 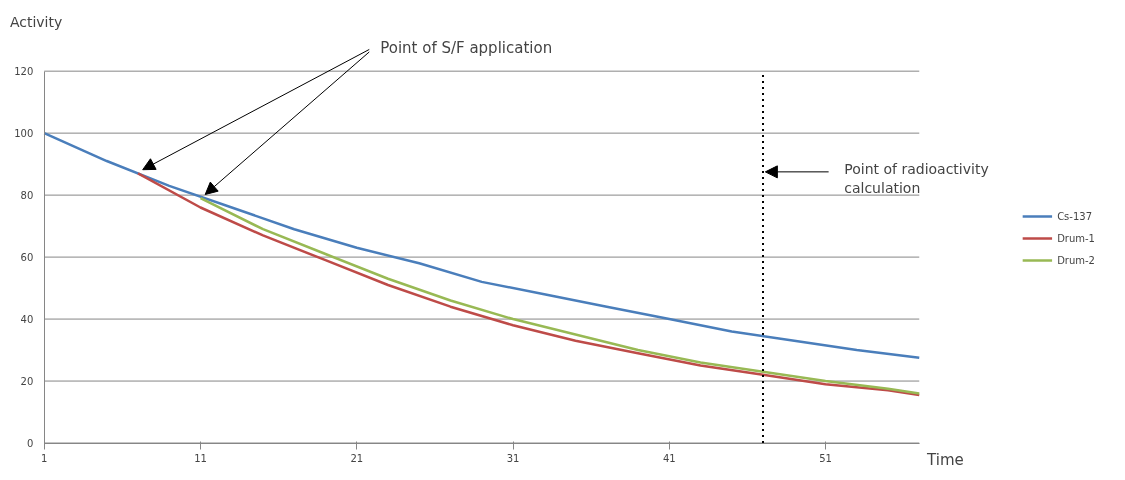 I want to click on y-tick-label: 80, so click(x=27, y=196).